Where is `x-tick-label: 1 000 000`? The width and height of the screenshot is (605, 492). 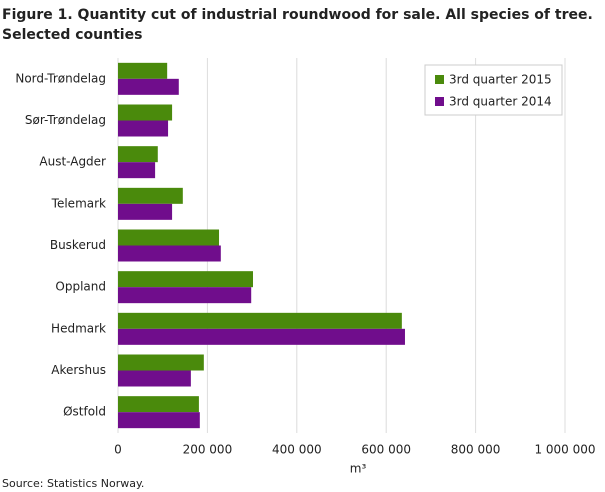
x-tick-label: 1 000 000 is located at coordinates (564, 450).